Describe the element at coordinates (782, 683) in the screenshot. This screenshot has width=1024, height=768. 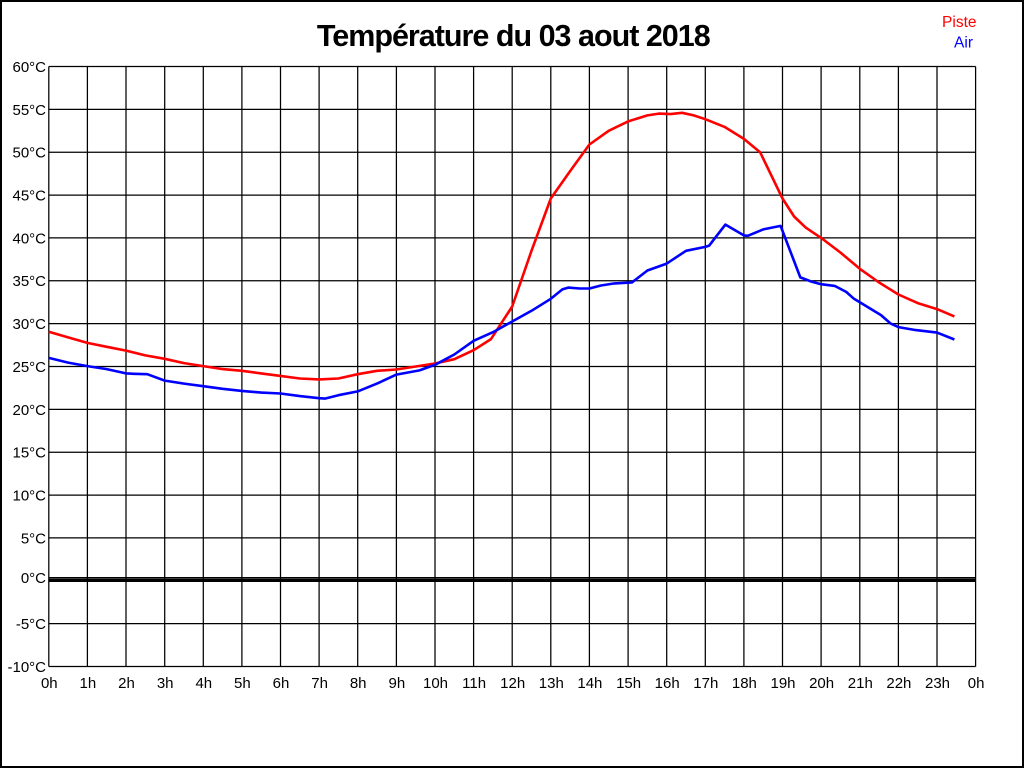
I see `svg-text: 19h` at that location.